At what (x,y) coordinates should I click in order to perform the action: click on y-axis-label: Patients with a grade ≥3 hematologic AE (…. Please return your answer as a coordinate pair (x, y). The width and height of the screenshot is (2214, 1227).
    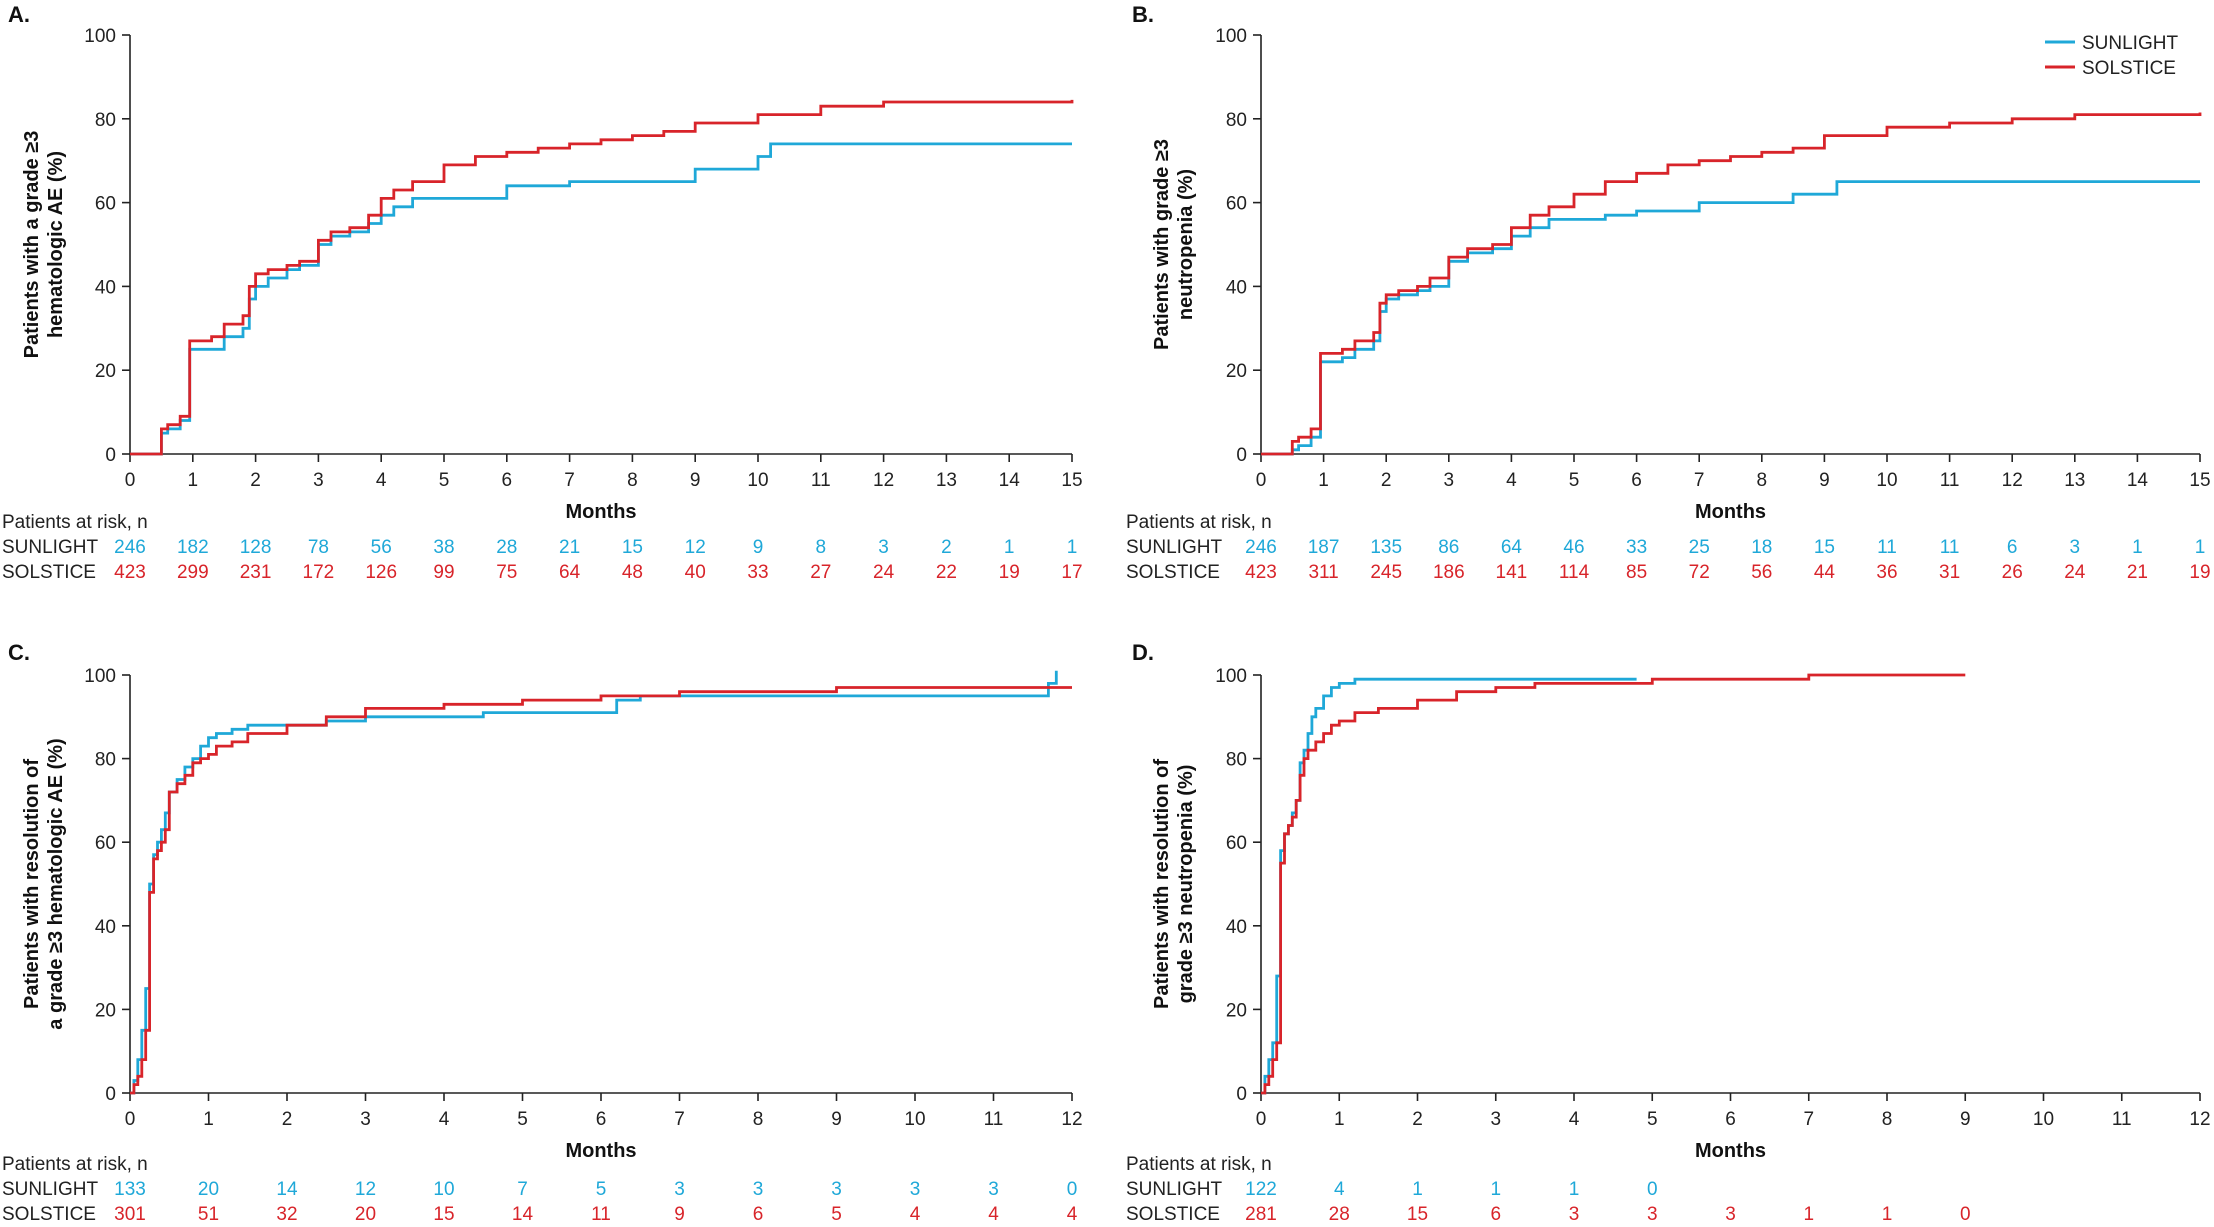
    Looking at the image, I should click on (44, 245).